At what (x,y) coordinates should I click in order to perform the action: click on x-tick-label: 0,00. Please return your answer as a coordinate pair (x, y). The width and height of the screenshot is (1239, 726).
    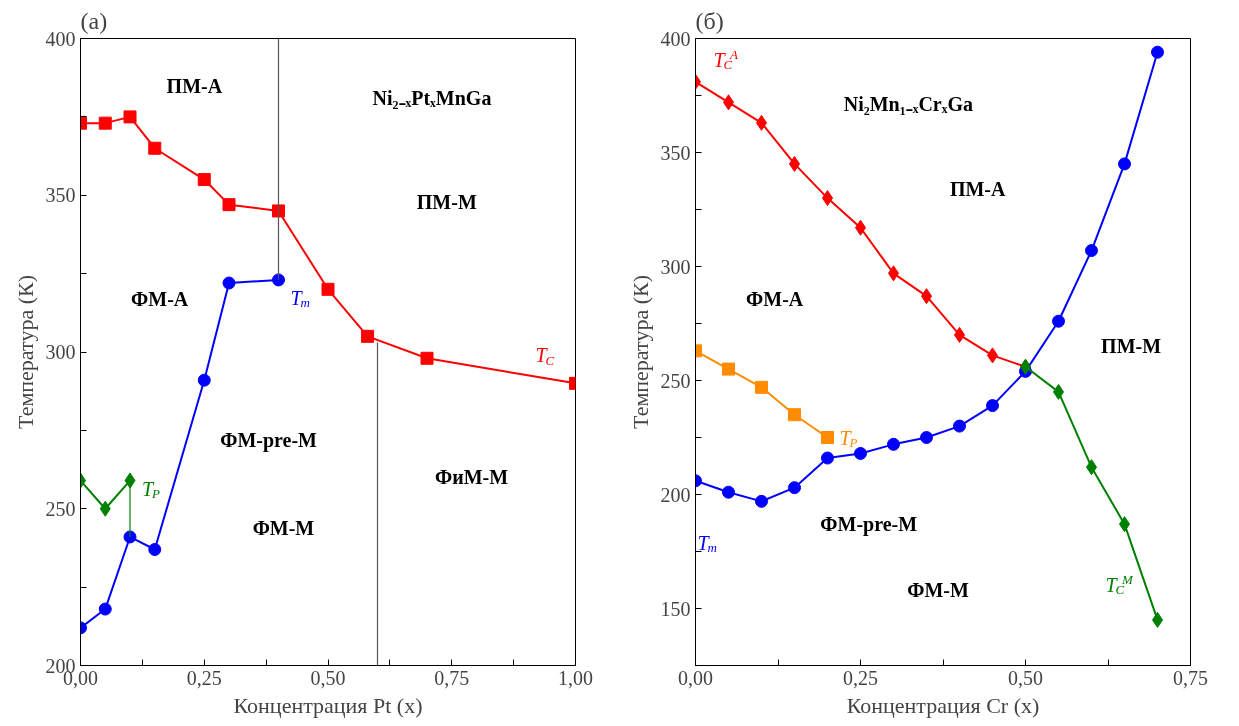
    Looking at the image, I should click on (695, 677).